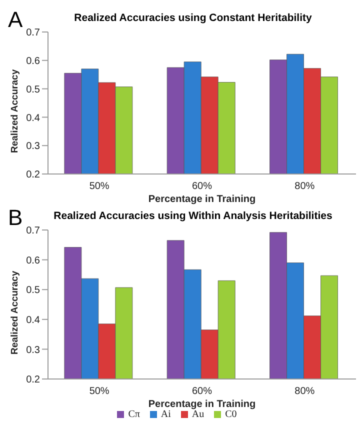 This screenshot has height=441, width=358. What do you see at coordinates (15, 217) in the screenshot?
I see `text: B` at bounding box center [15, 217].